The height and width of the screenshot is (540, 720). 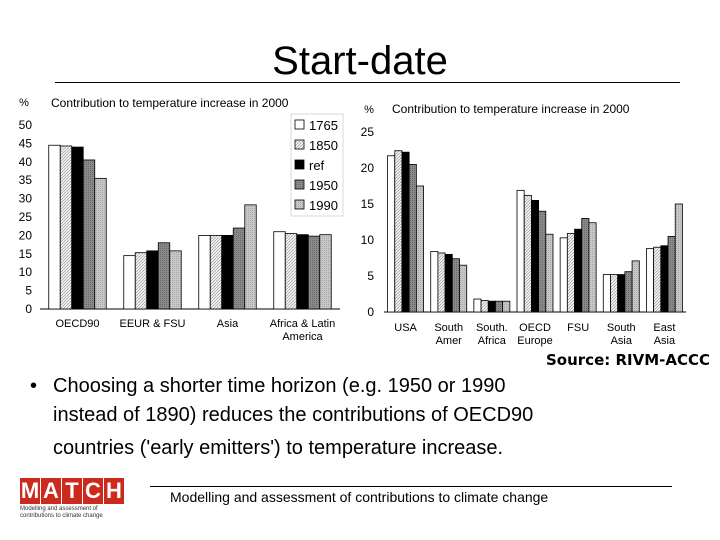 What do you see at coordinates (628, 360) in the screenshot?
I see `source-note: Source: RIVM-ACCC` at bounding box center [628, 360].